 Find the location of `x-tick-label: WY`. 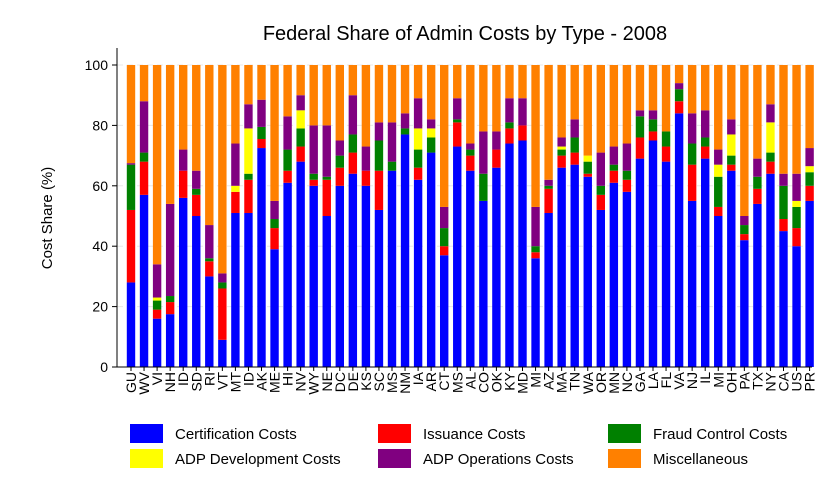

x-tick-label: WY is located at coordinates (314, 382).